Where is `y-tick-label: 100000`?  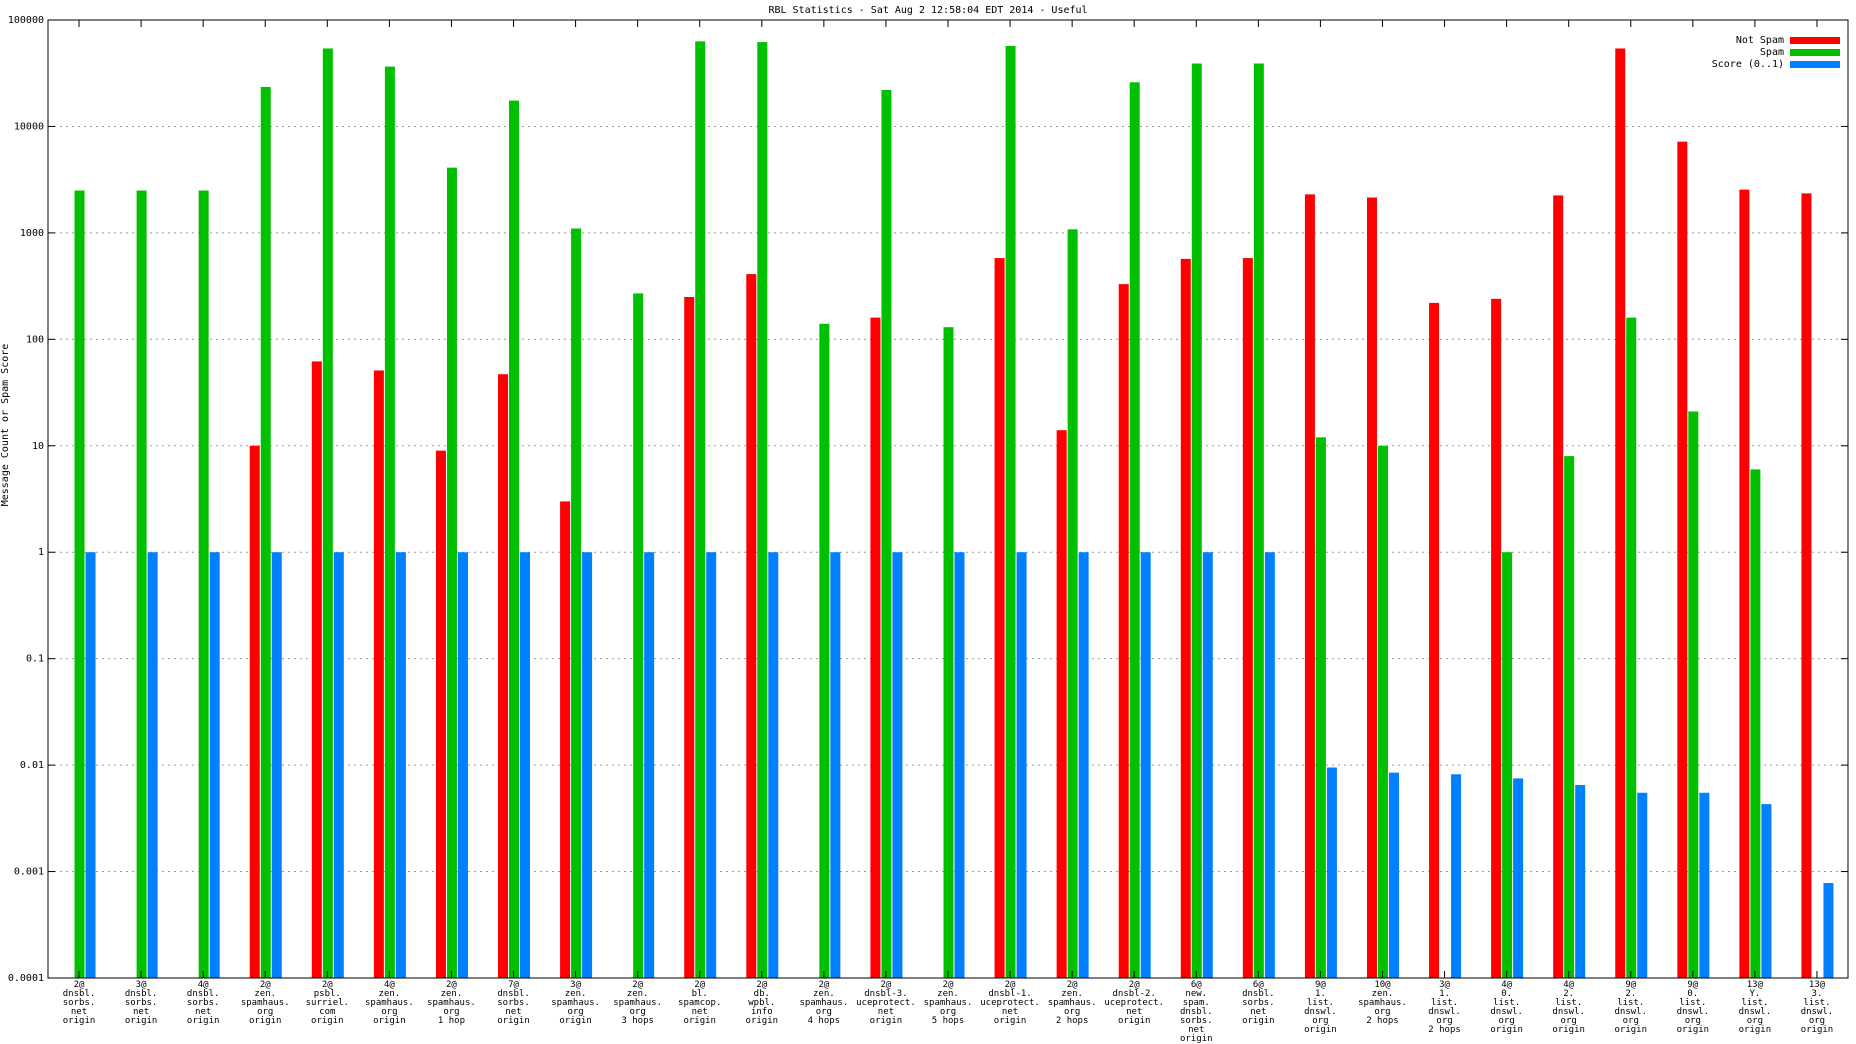 y-tick-label: 100000 is located at coordinates (26, 20).